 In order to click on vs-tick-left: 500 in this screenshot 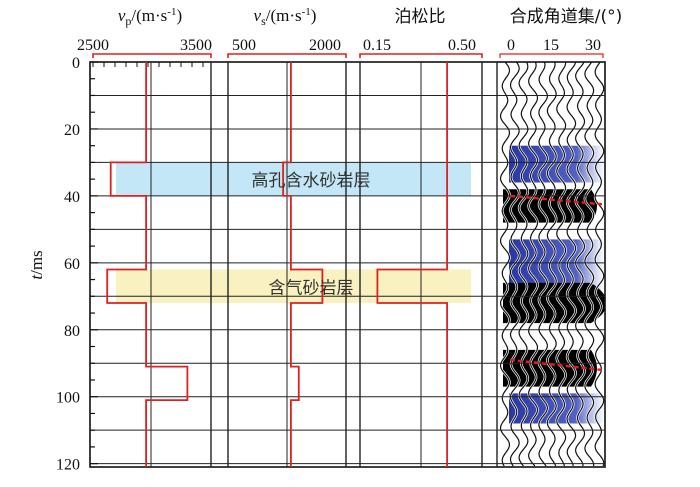, I will do `click(244, 45)`.